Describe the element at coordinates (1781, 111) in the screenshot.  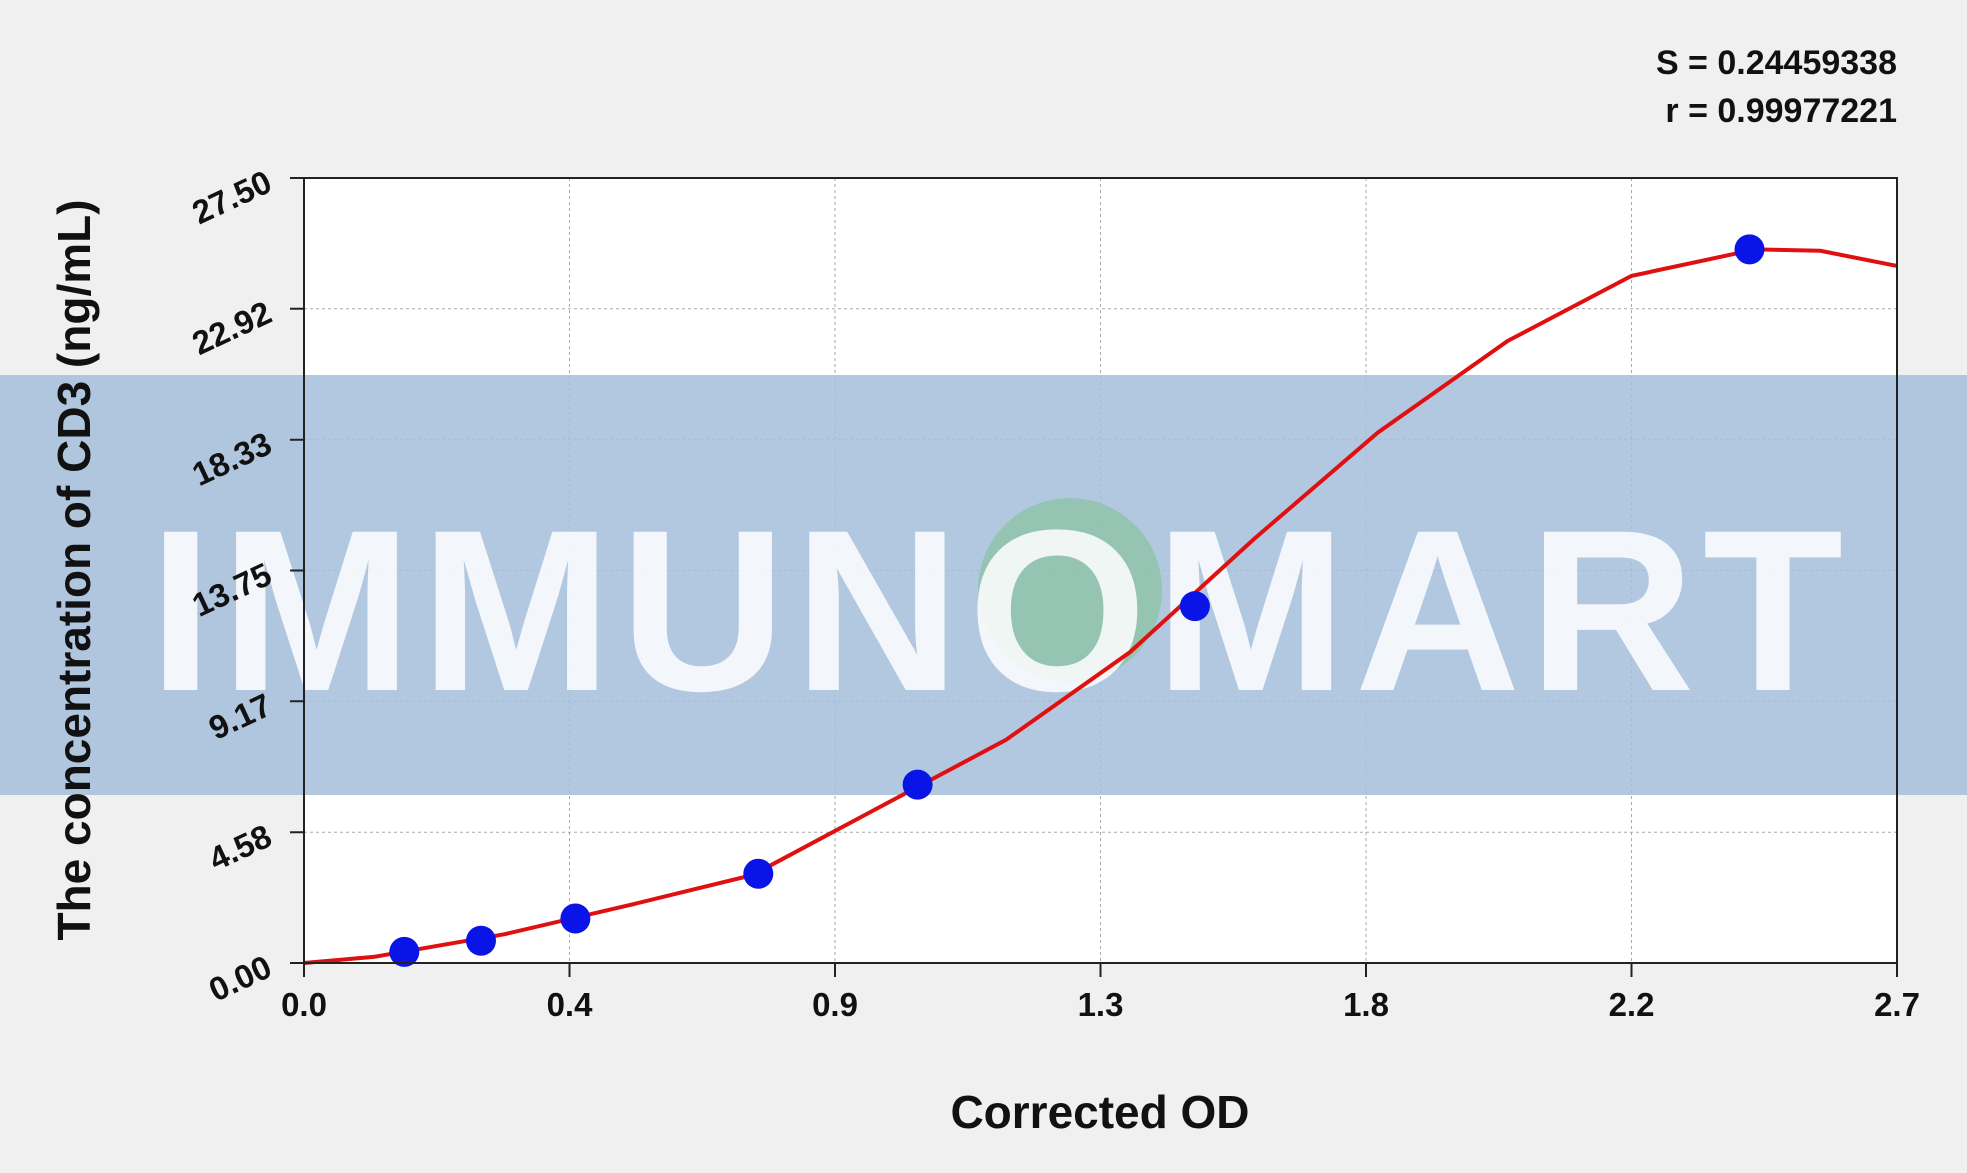
I see `stat-r: r = 0.99977221` at that location.